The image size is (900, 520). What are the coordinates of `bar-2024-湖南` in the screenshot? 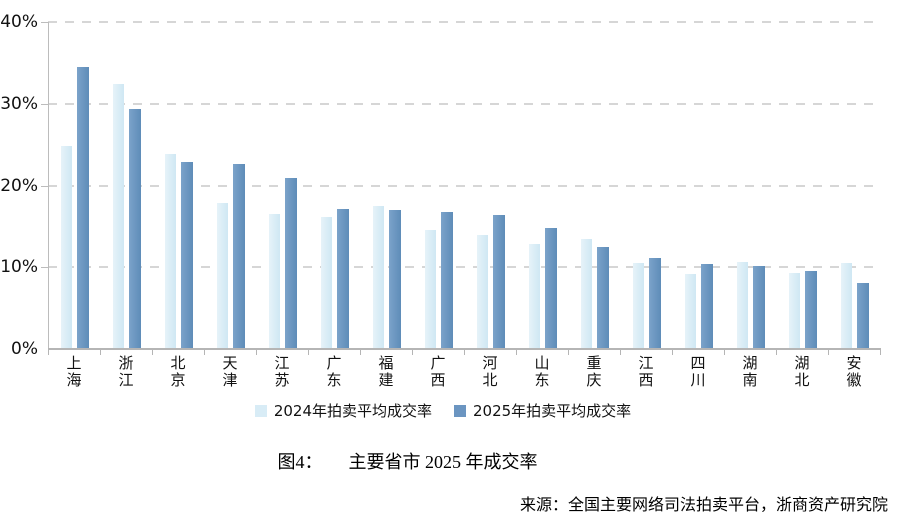 It's located at (742, 305).